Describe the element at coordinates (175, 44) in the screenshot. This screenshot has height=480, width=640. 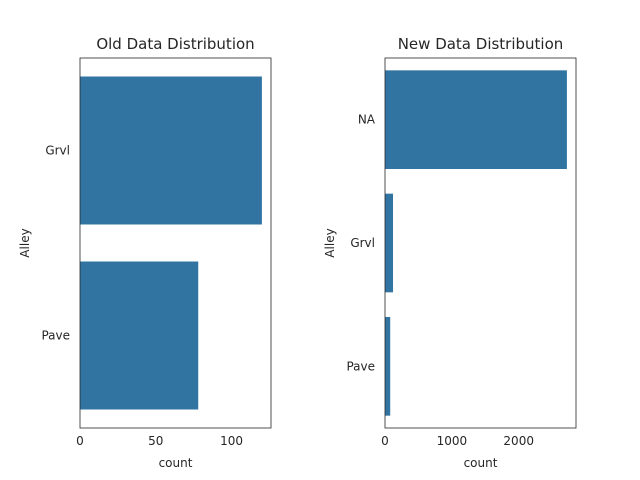
I see `chart-title: Old Data Distribution` at that location.